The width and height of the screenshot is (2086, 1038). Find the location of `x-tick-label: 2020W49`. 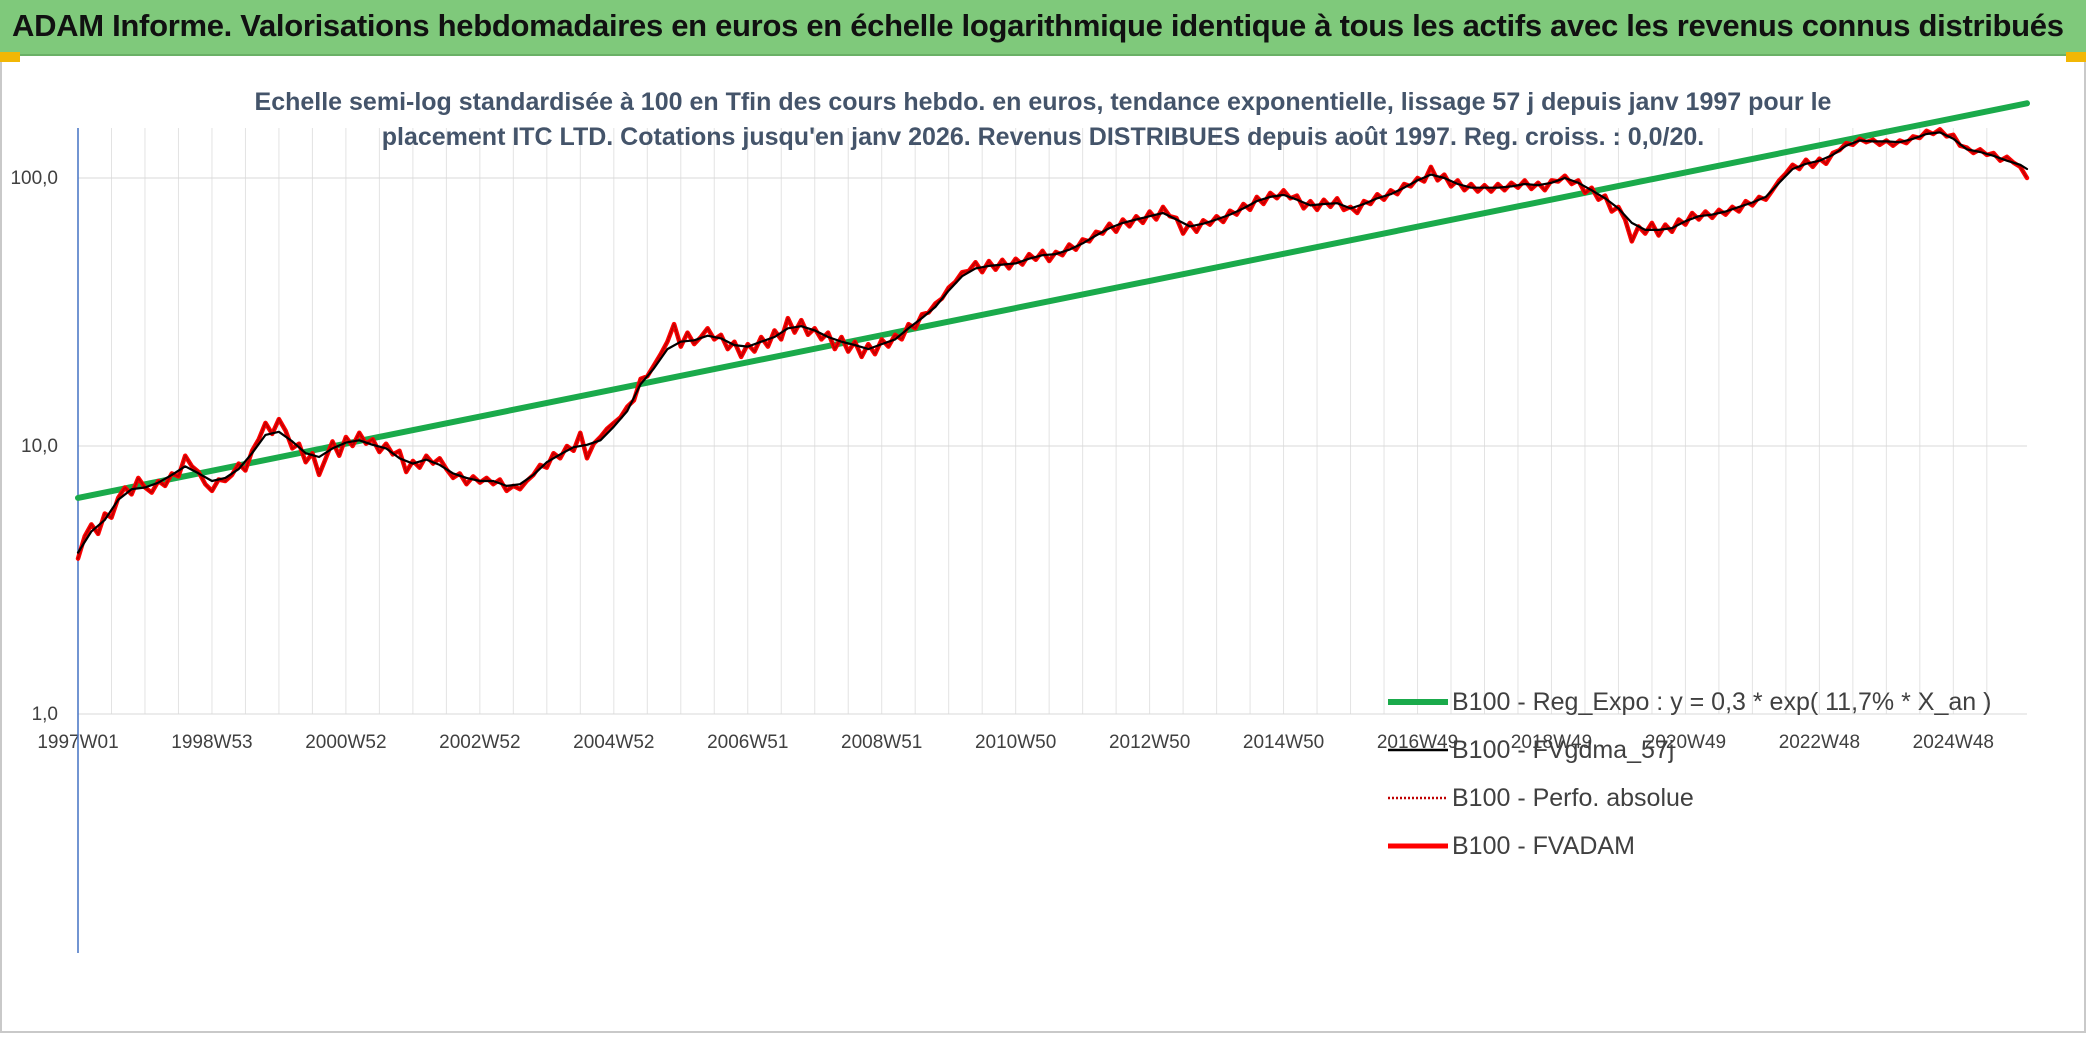

x-tick-label: 2020W49 is located at coordinates (1685, 742).